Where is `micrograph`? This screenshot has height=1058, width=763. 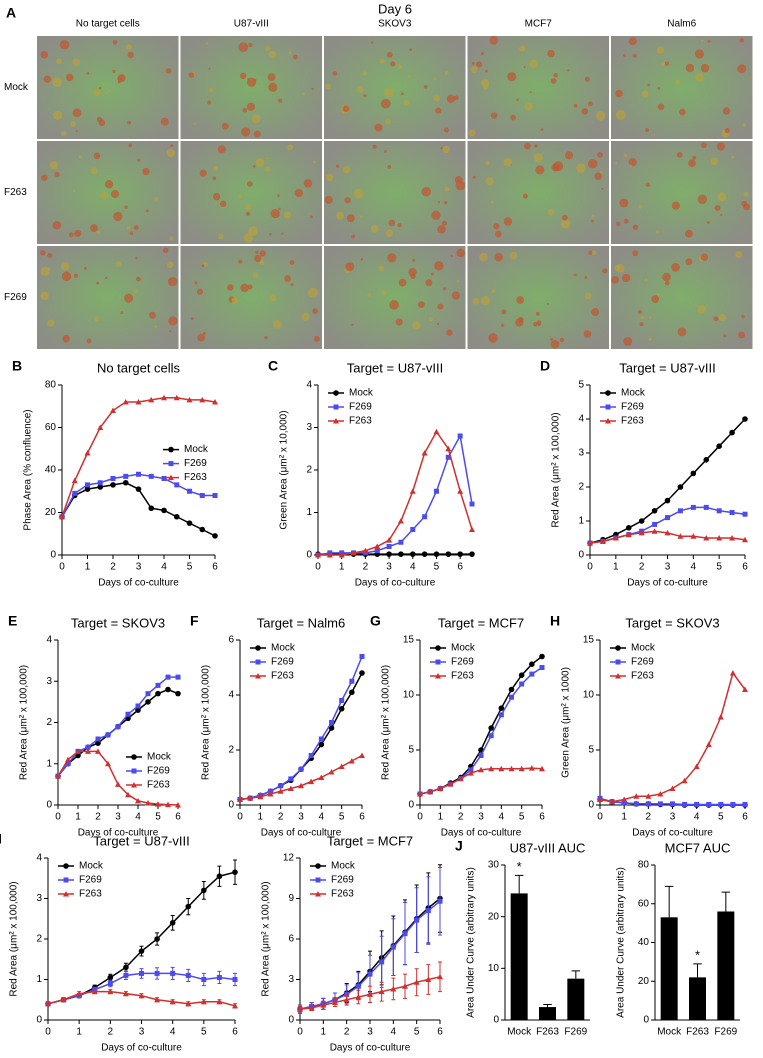
micrograph is located at coordinates (682, 87).